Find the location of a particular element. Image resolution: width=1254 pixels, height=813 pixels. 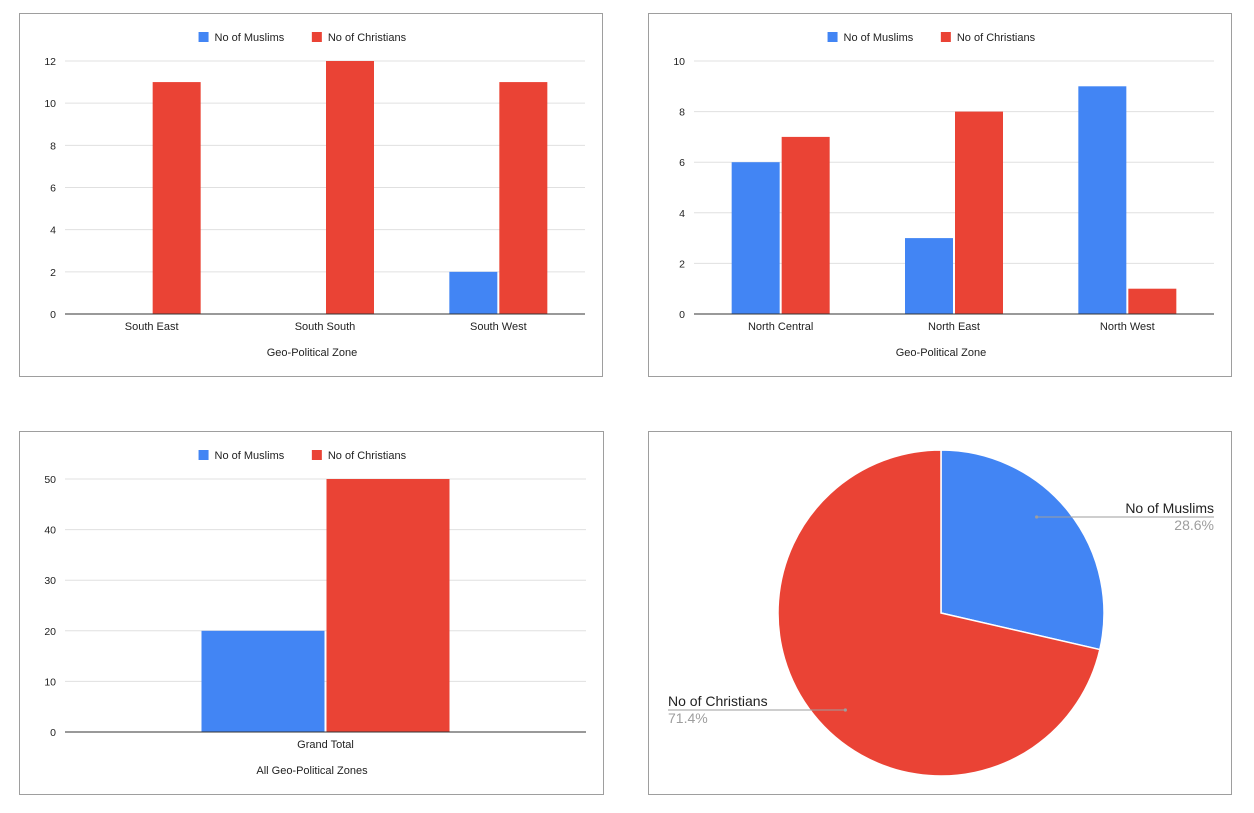

x-tick-label-south-west: South West is located at coordinates (498, 327).